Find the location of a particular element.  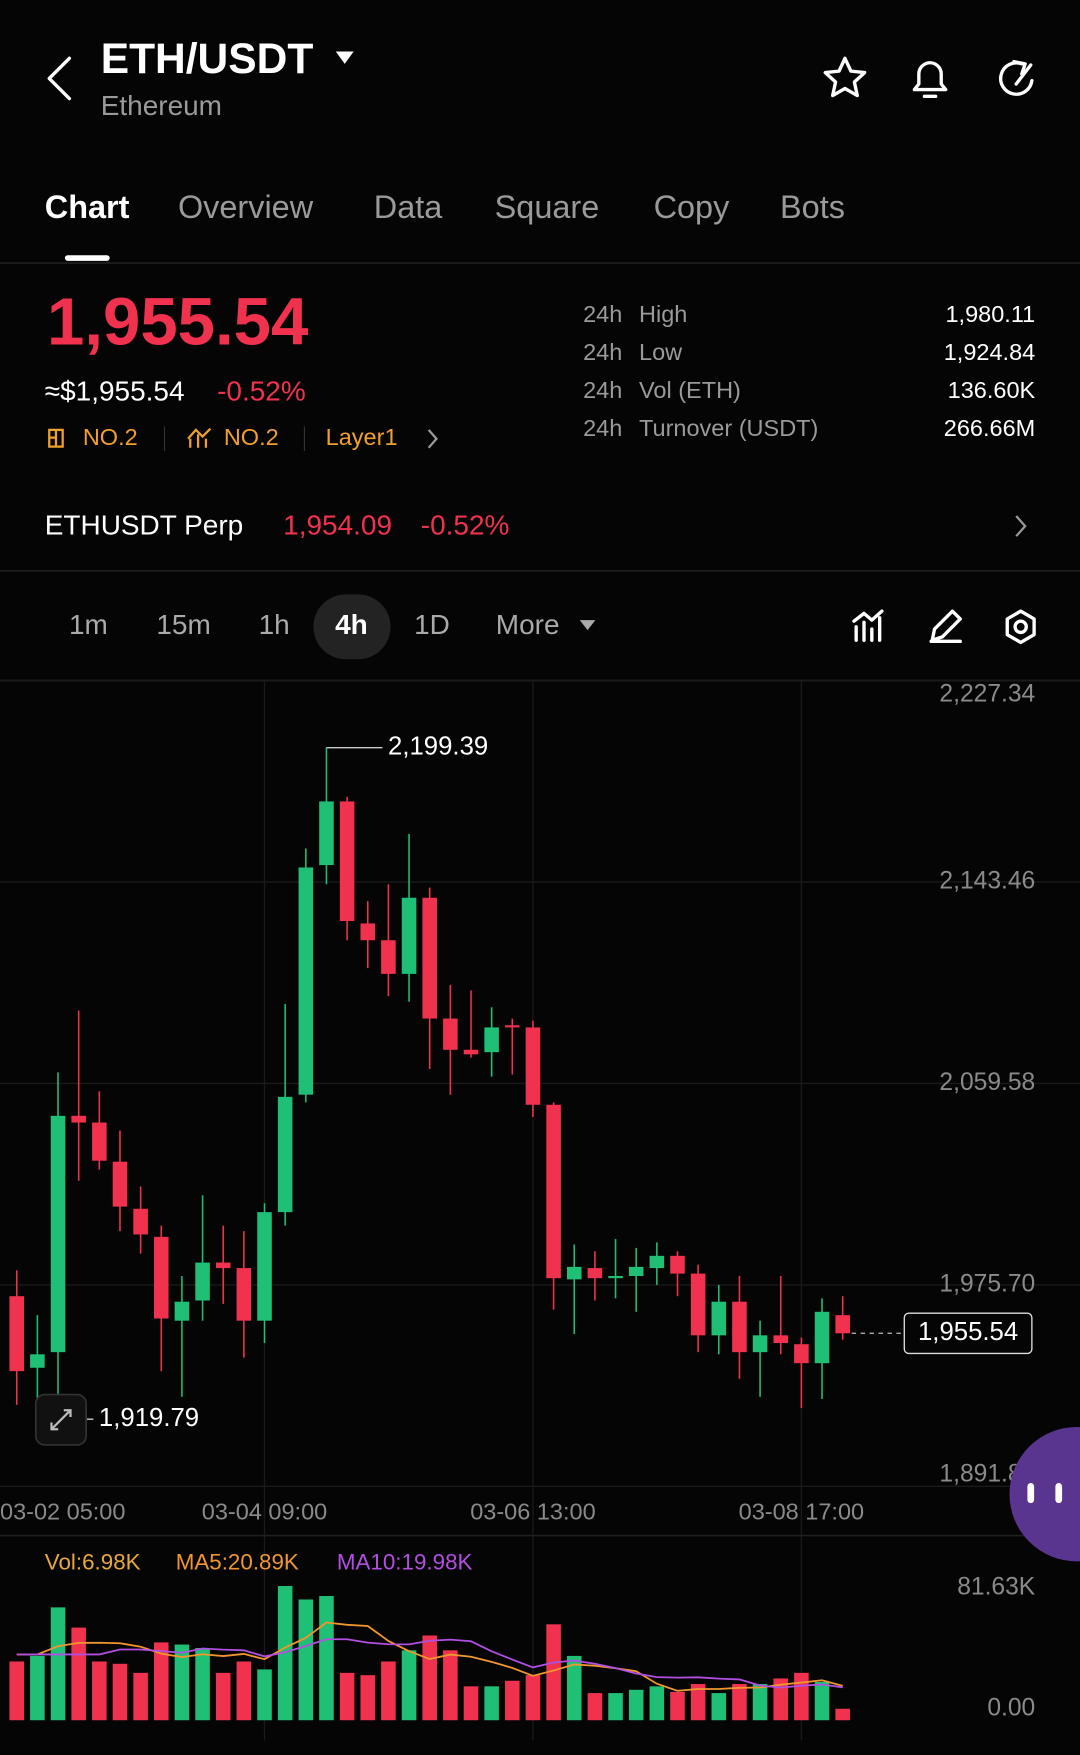

interval-selected is located at coordinates (352, 627).